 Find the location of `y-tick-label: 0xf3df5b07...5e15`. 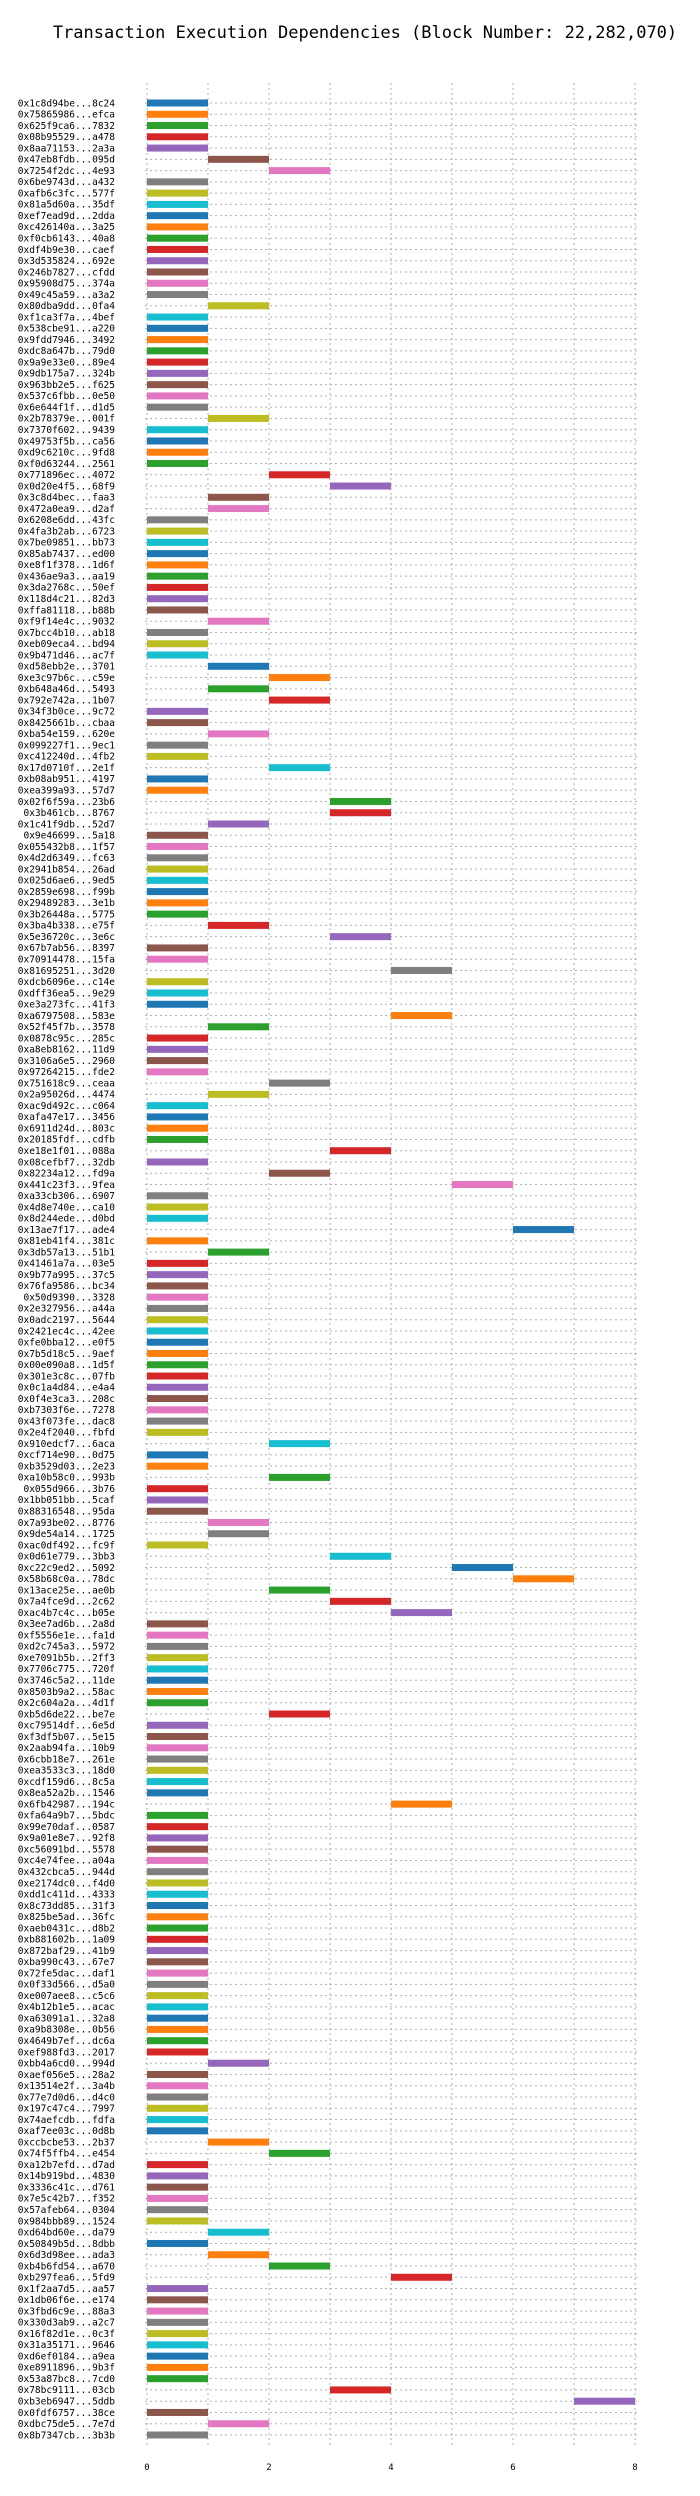

y-tick-label: 0xf3df5b07...5e15 is located at coordinates (66, 1737).